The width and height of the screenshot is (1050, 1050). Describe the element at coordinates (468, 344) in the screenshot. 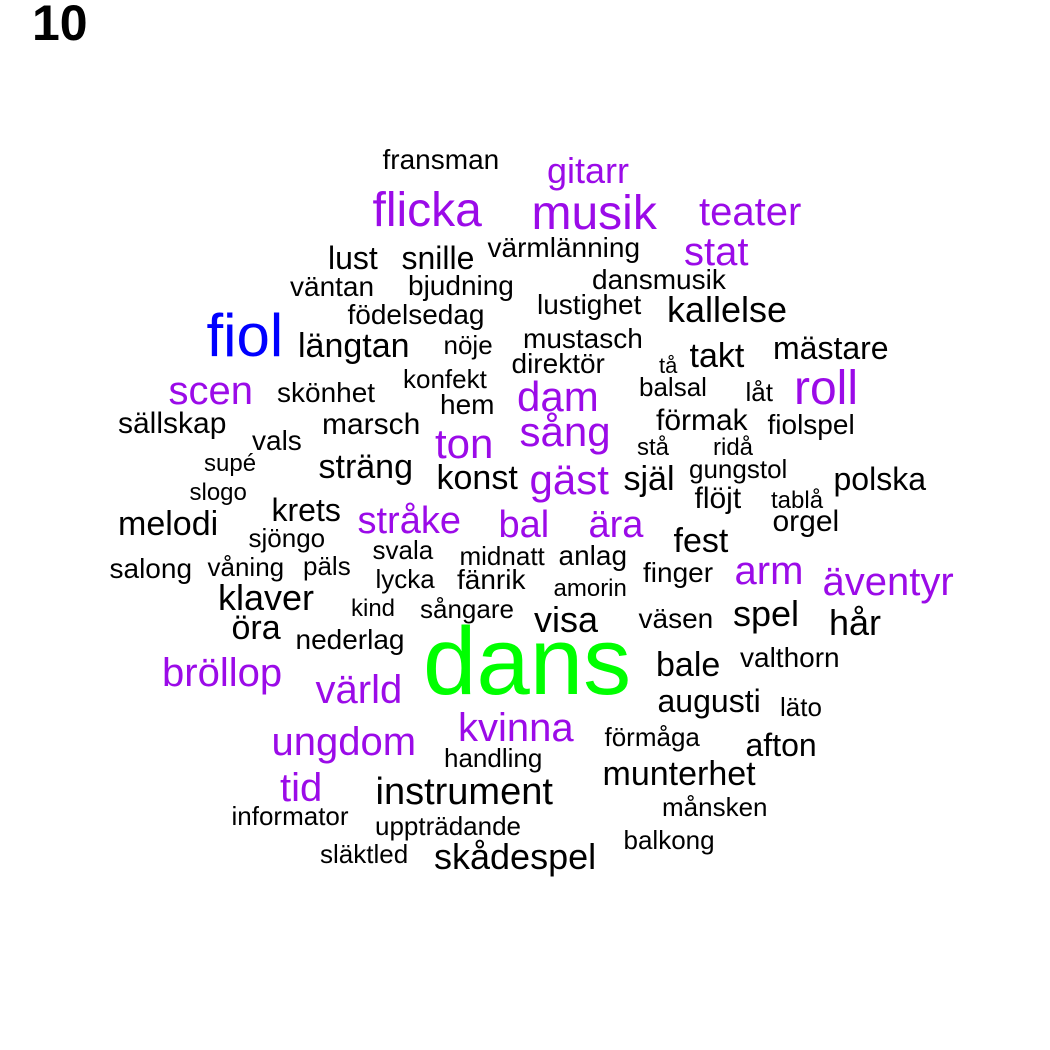

I see `cloud-word: nöje` at that location.